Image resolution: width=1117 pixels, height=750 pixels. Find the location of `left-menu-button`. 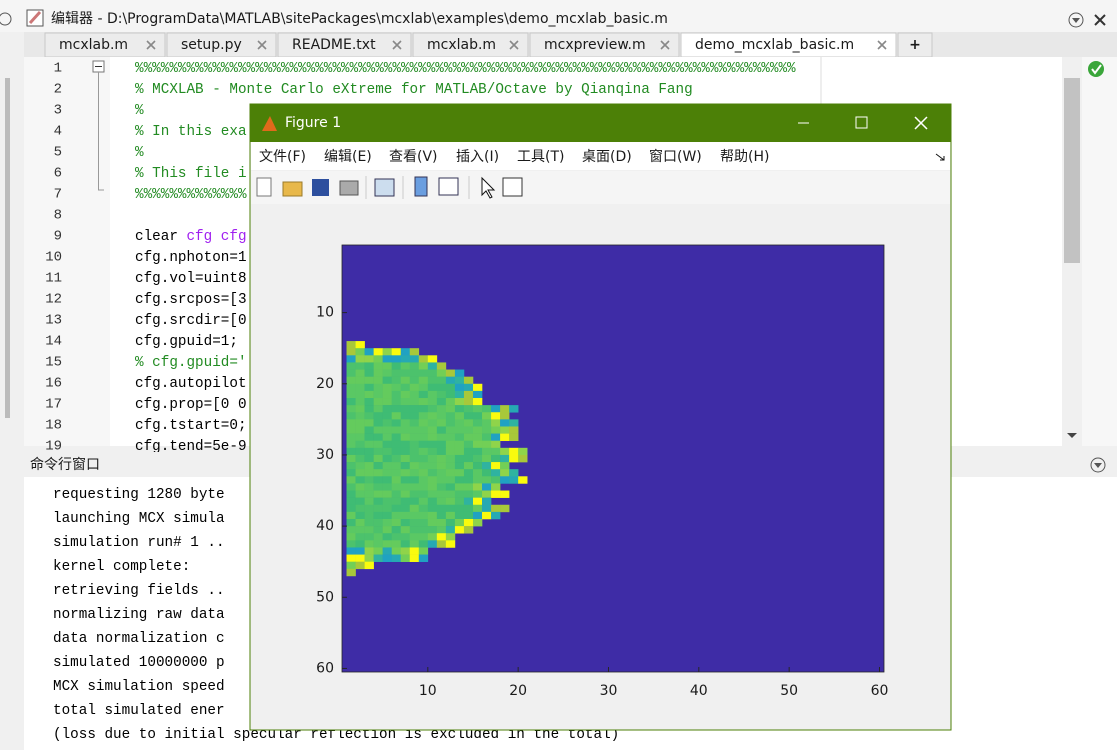

left-menu-button is located at coordinates (6, 19).